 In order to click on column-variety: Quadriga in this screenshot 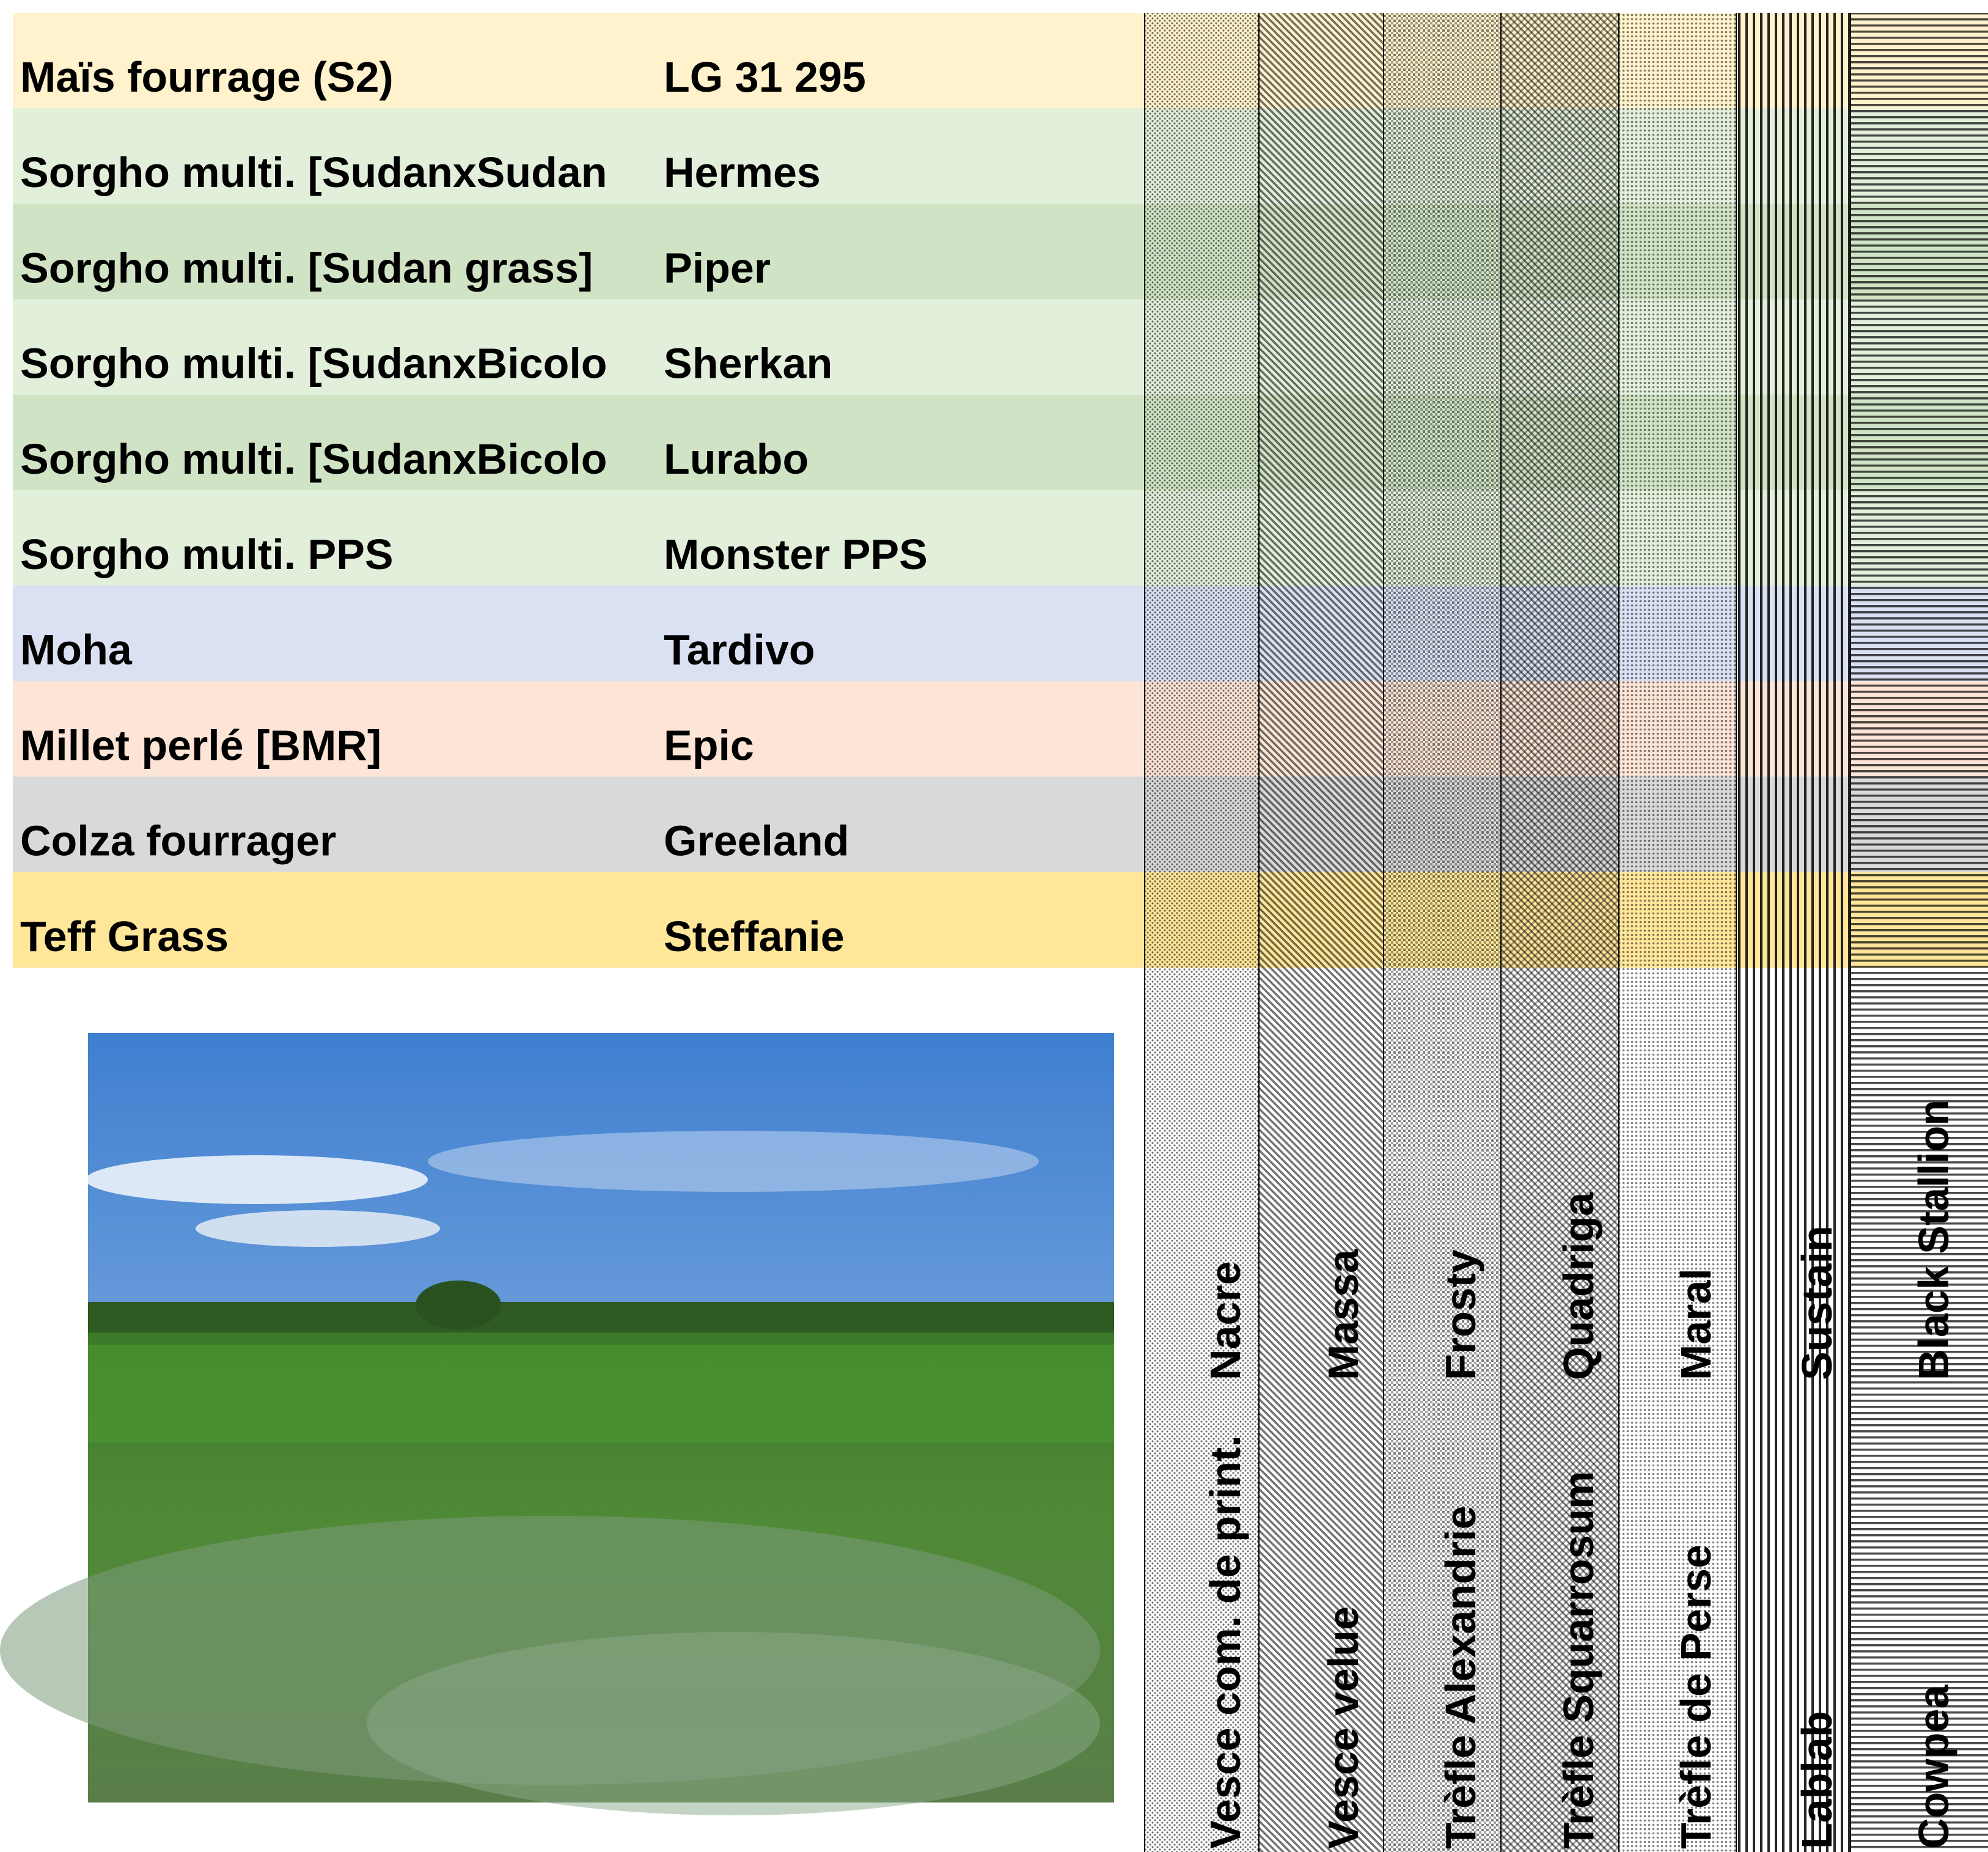, I will do `click(1579, 1286)`.